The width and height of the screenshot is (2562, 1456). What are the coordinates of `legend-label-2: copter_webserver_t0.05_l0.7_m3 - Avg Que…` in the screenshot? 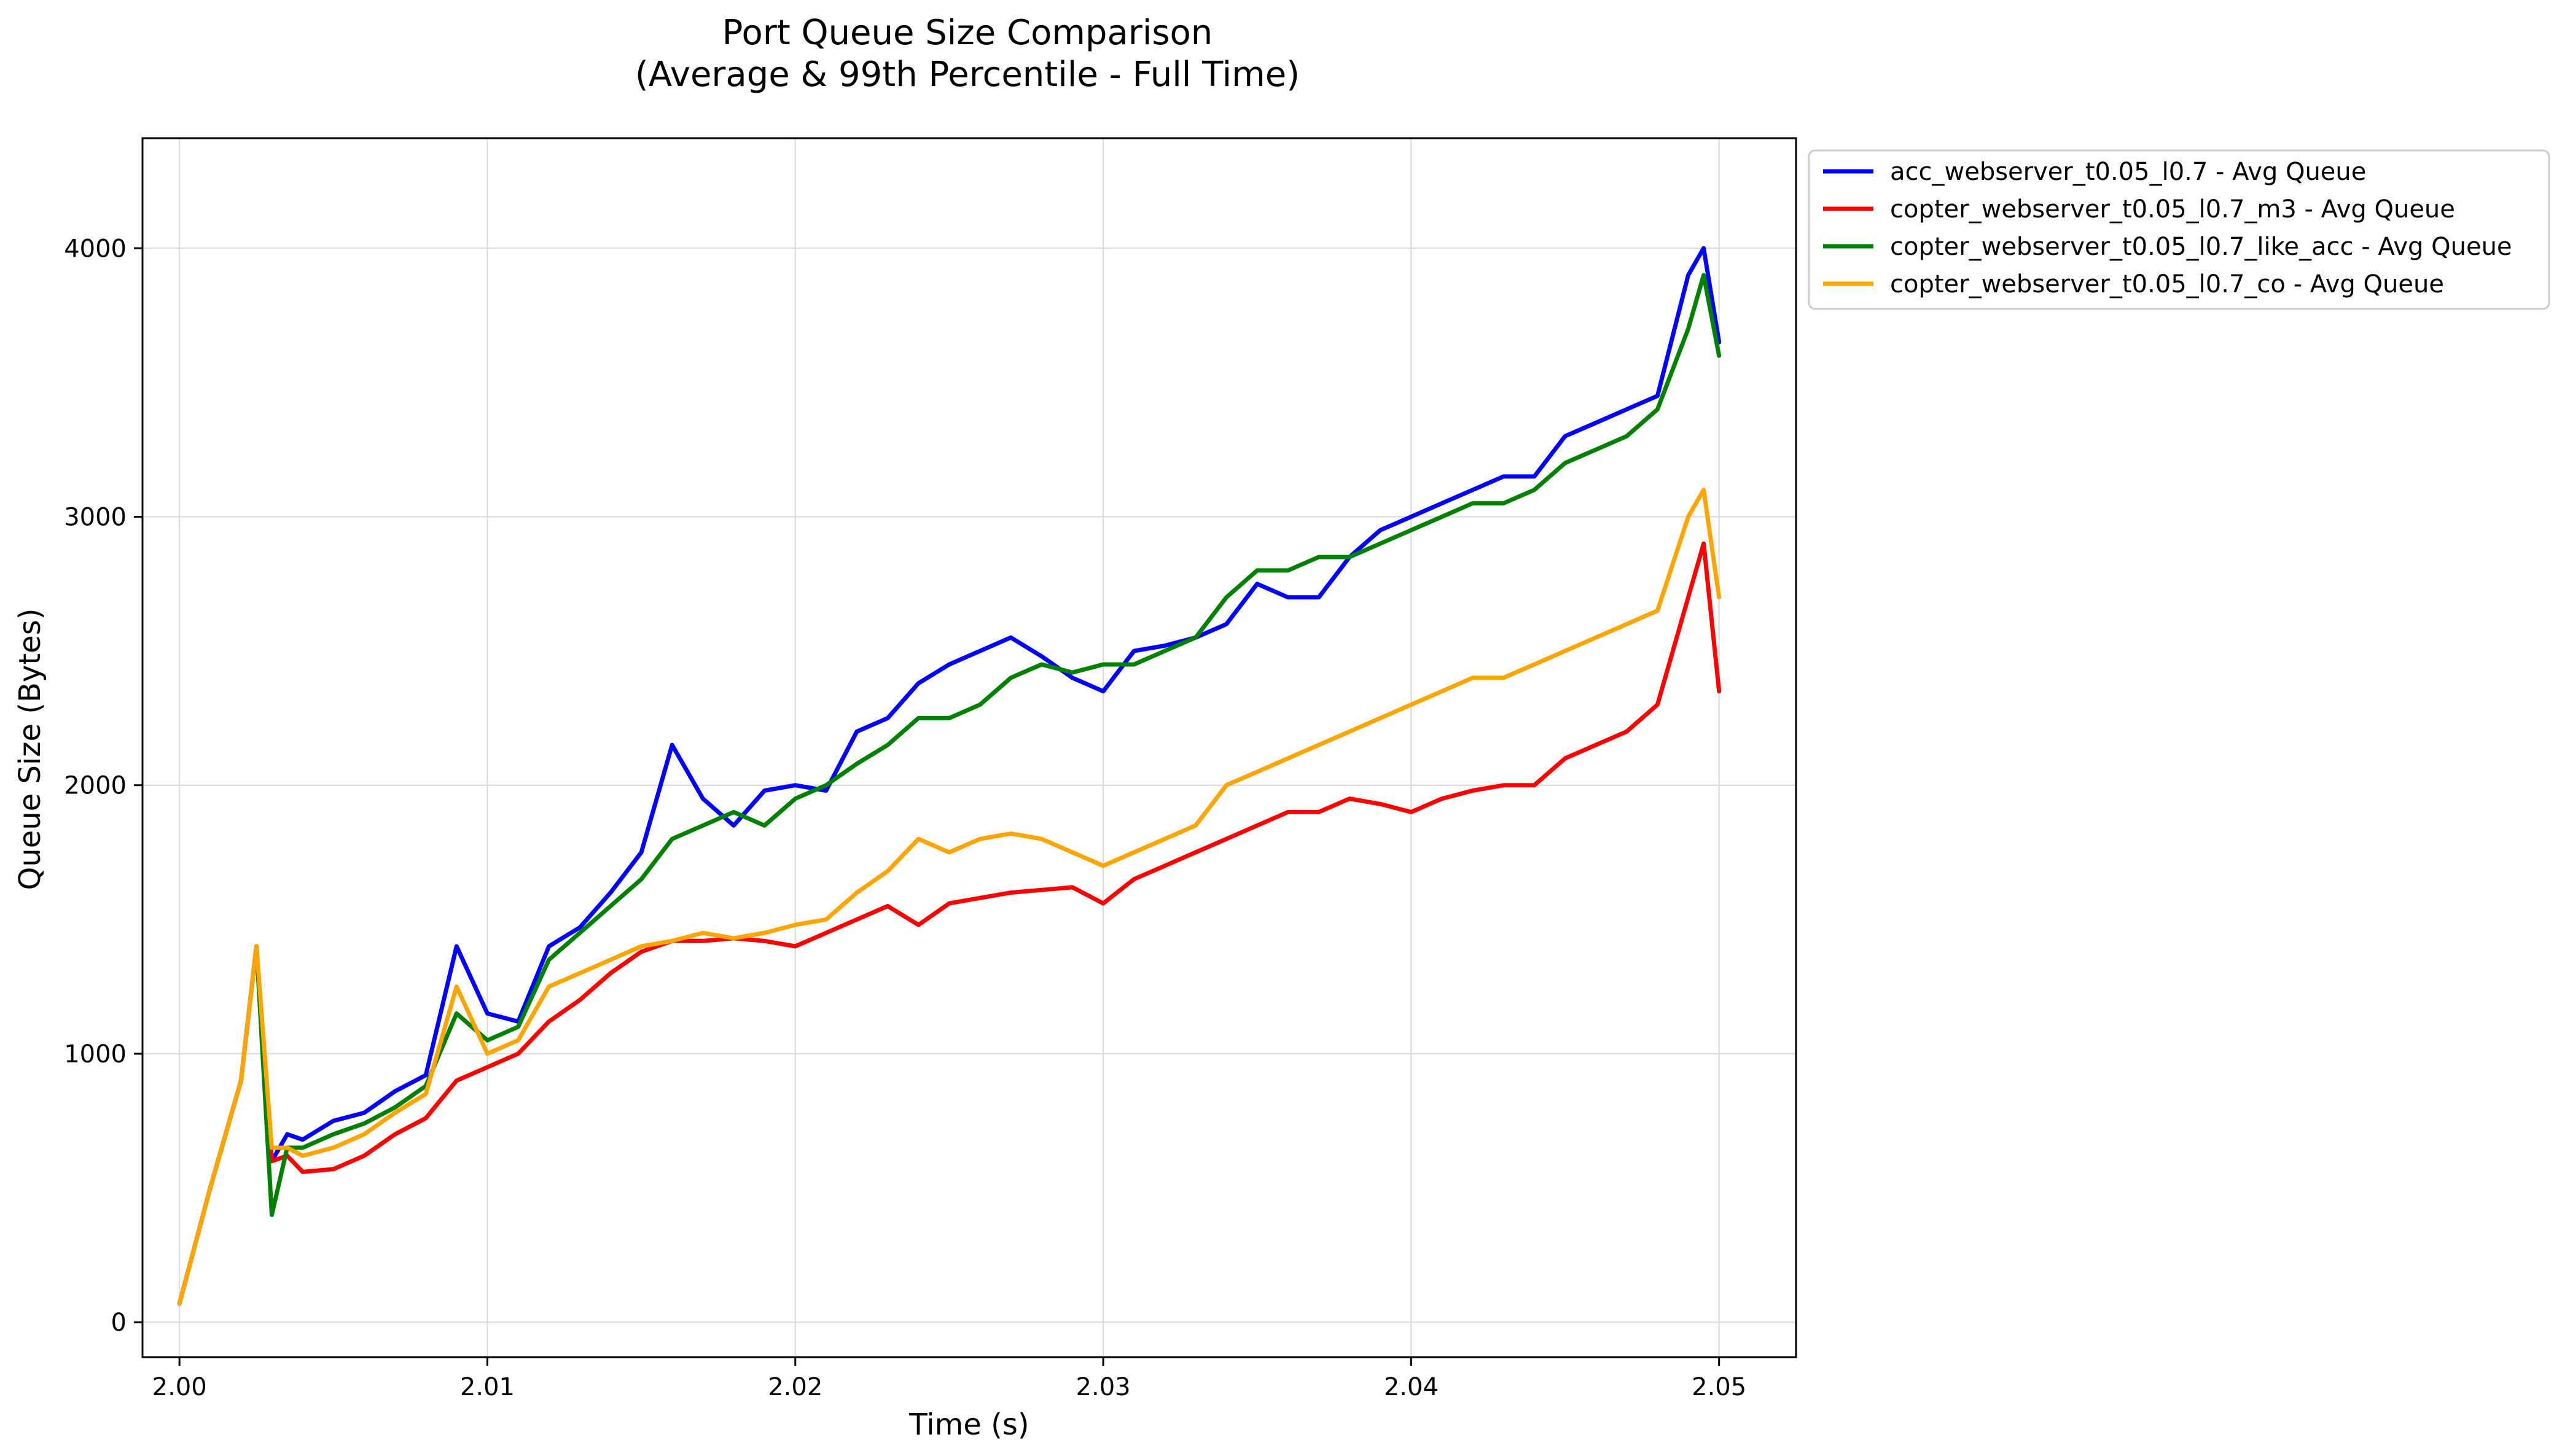 It's located at (2172, 209).